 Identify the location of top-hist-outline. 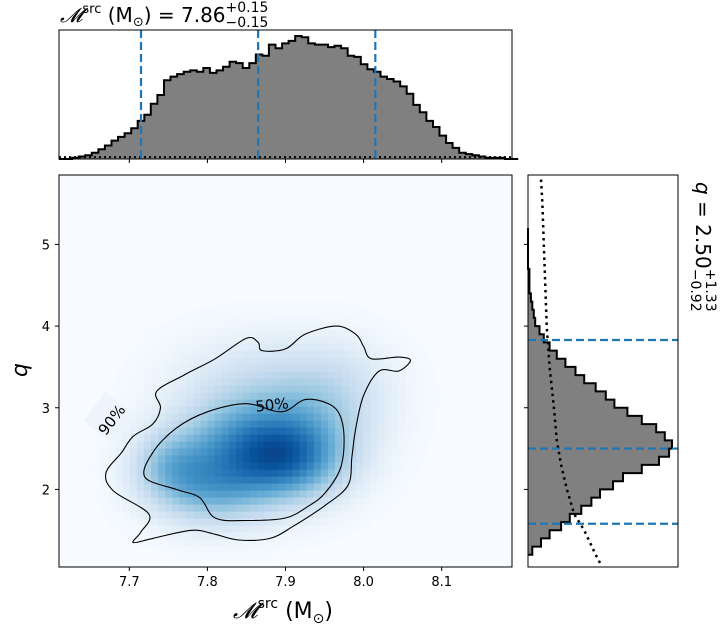
(289, 97).